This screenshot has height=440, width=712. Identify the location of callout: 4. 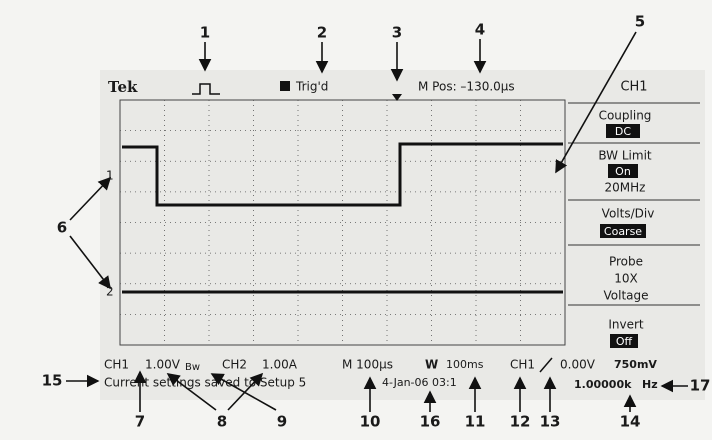
(480, 30).